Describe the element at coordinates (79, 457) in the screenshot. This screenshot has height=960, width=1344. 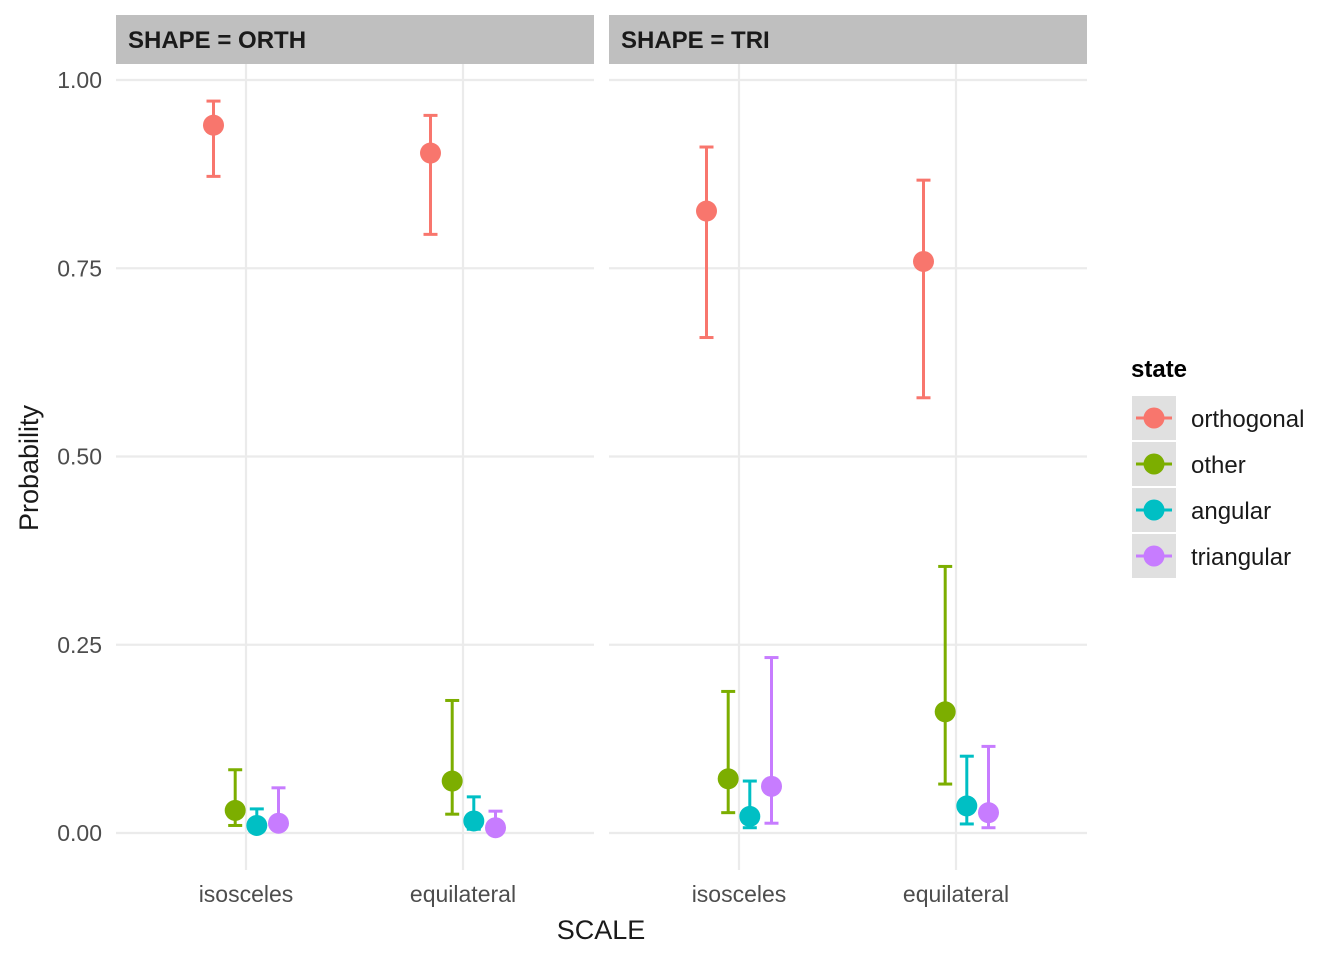
I see `y-tick-label: 0.50` at that location.